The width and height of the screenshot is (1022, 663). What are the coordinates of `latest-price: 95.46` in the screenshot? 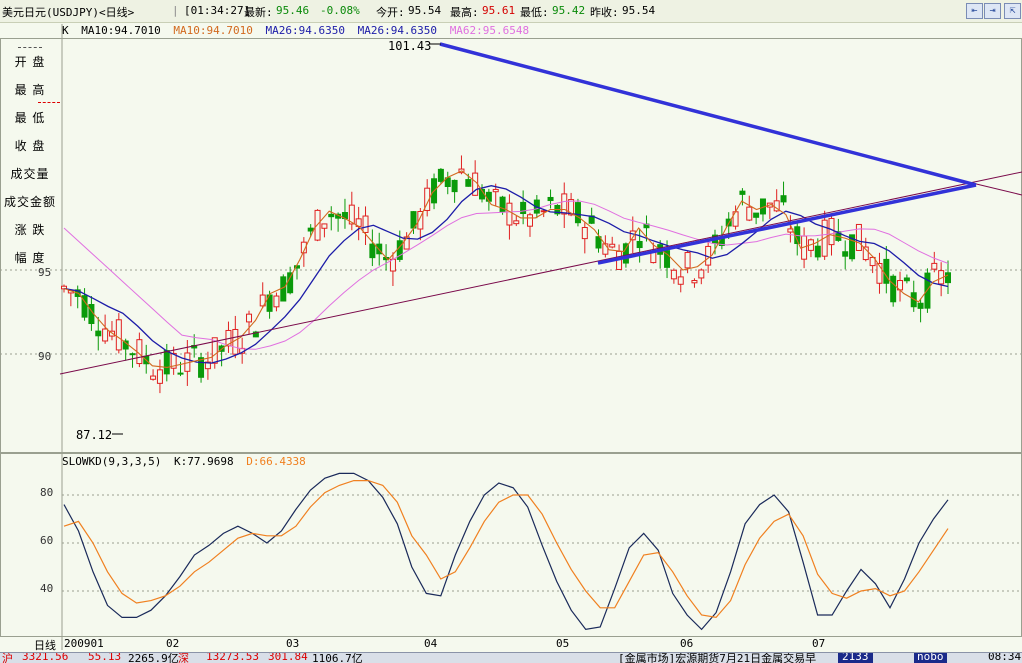 It's located at (293, 10).